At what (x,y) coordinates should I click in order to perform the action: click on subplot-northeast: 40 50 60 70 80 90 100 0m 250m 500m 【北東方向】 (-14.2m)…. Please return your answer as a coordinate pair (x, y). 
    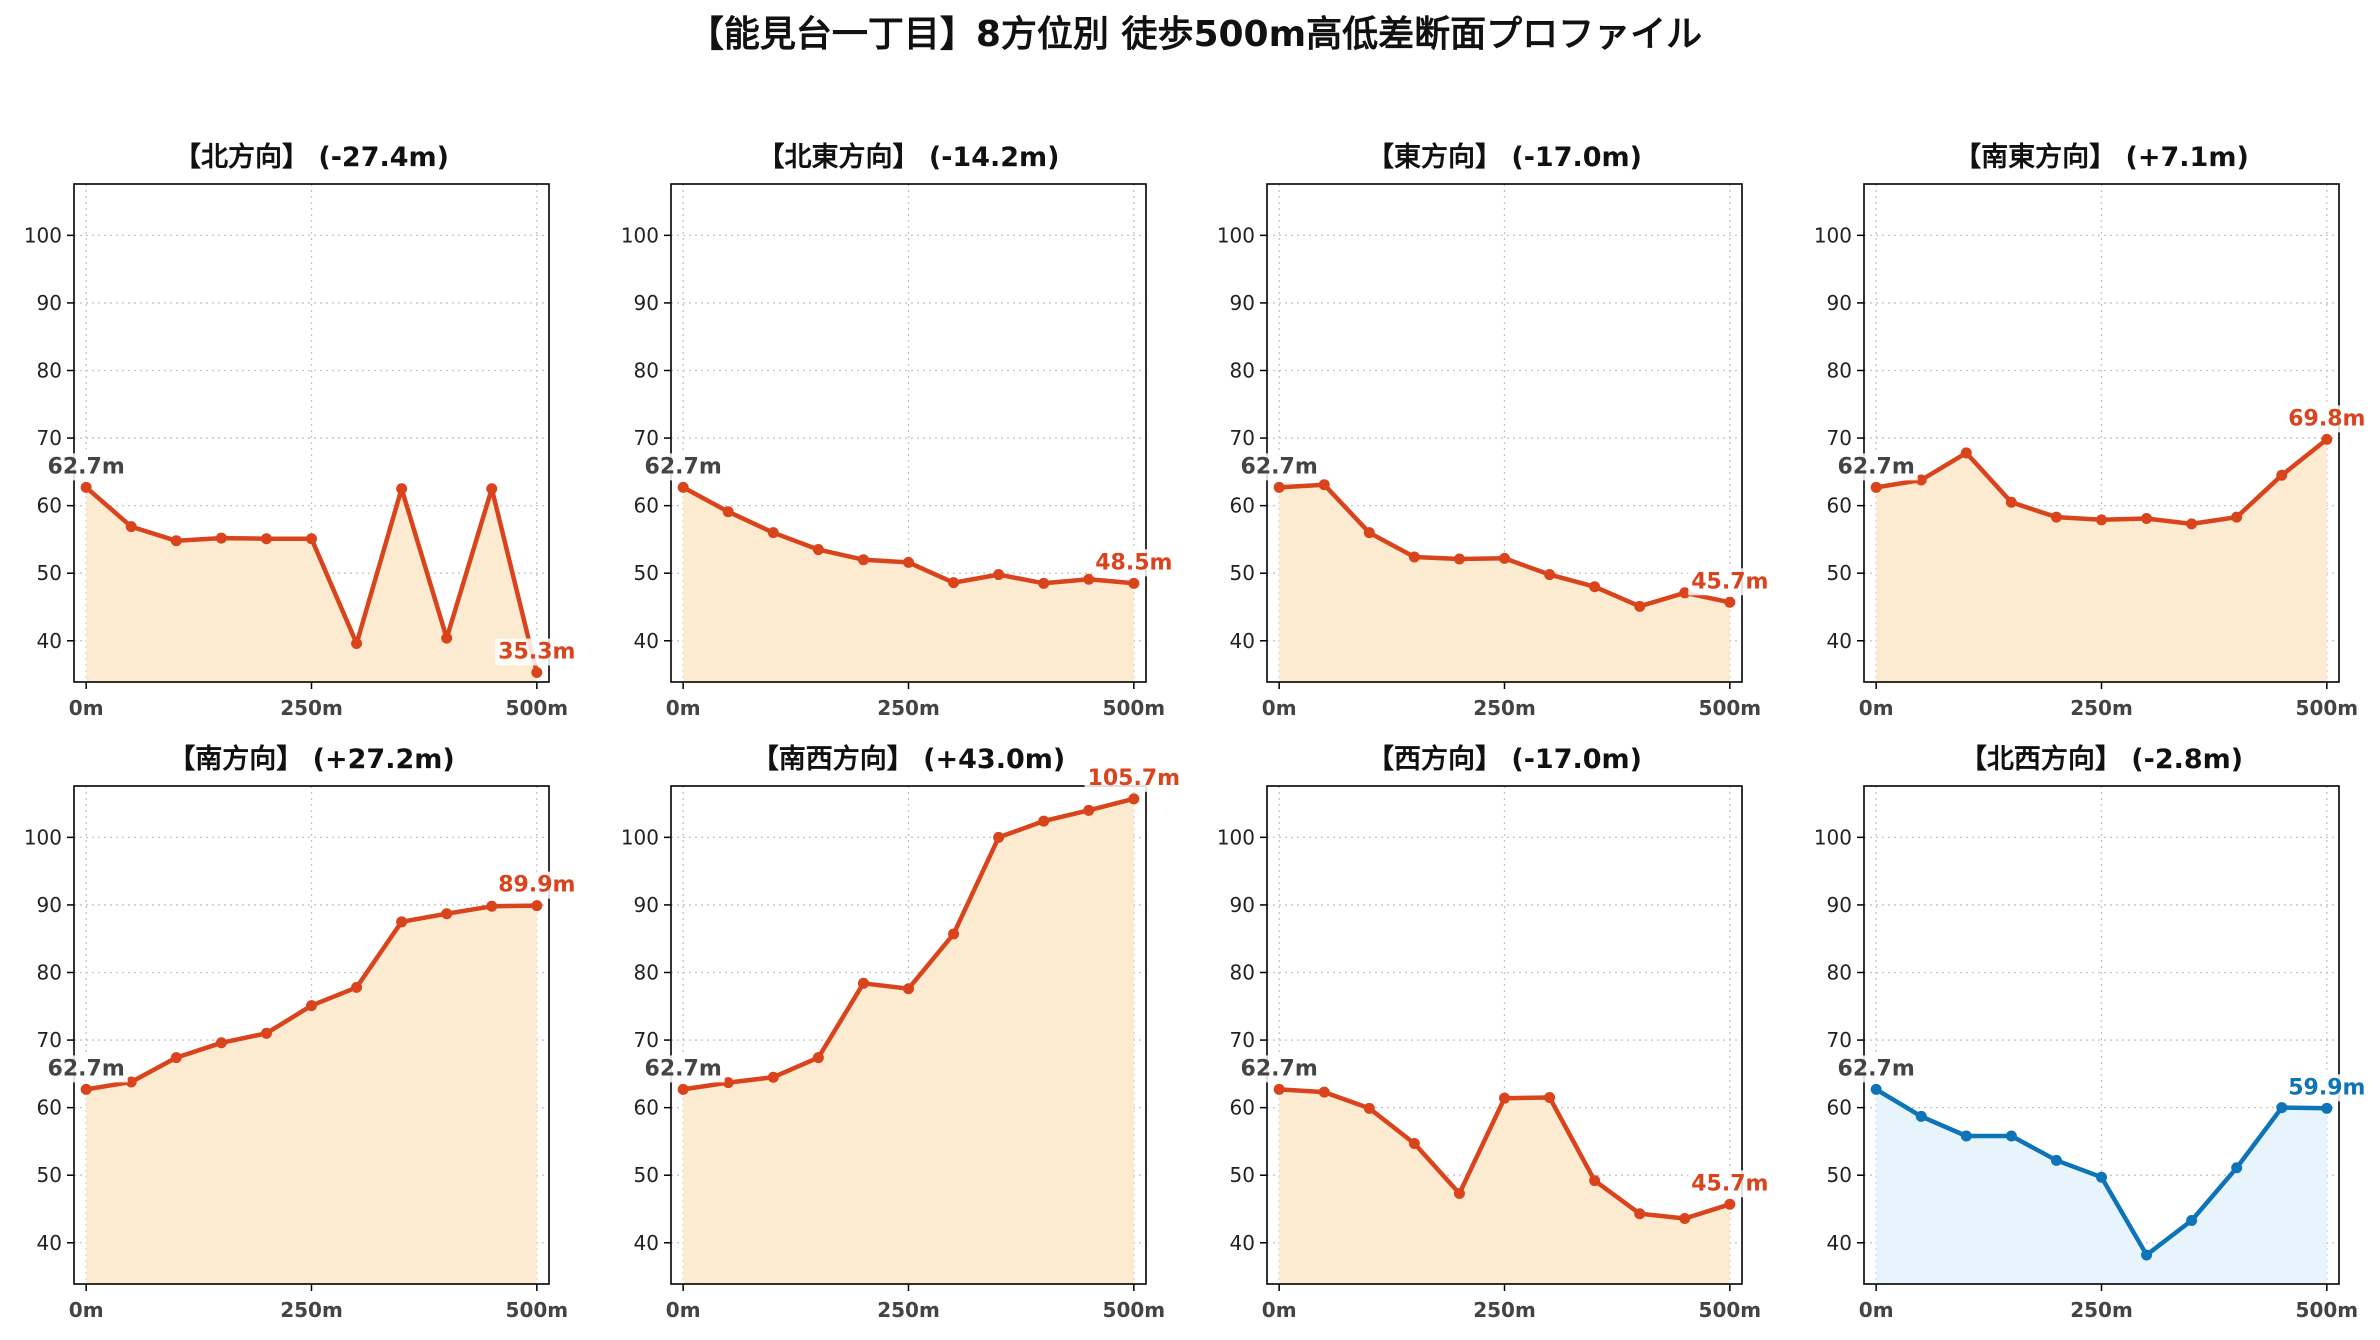
    Looking at the image, I should click on (898, 430).